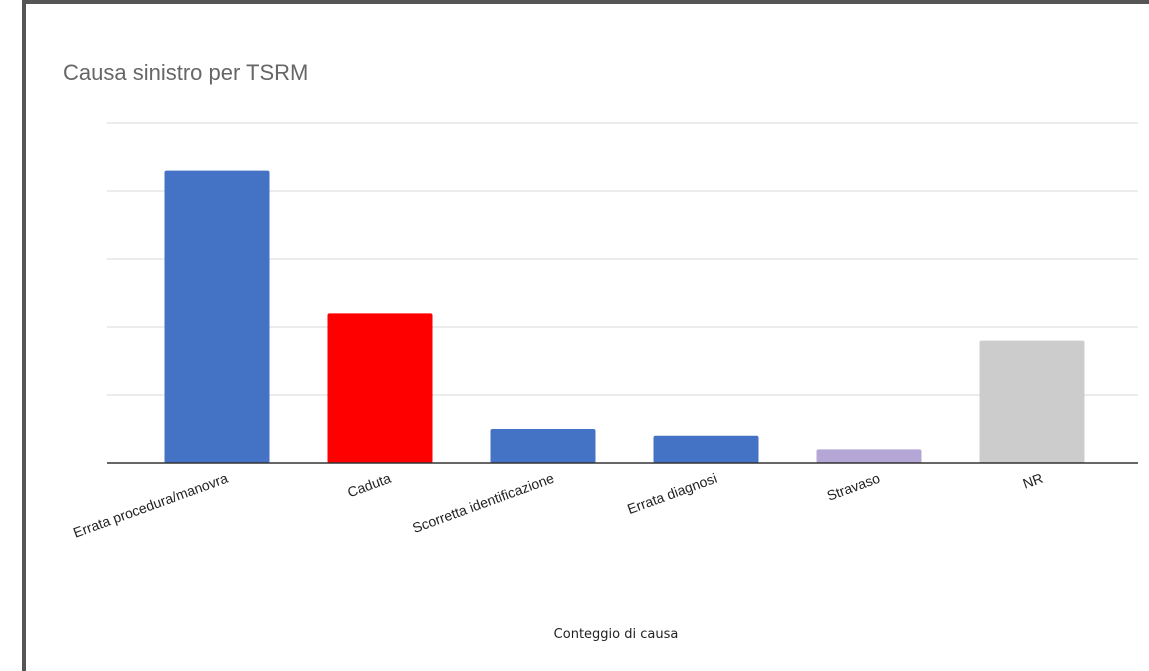  Describe the element at coordinates (483, 503) in the screenshot. I see `x-tick-label-2: Scorretta identificazione` at that location.